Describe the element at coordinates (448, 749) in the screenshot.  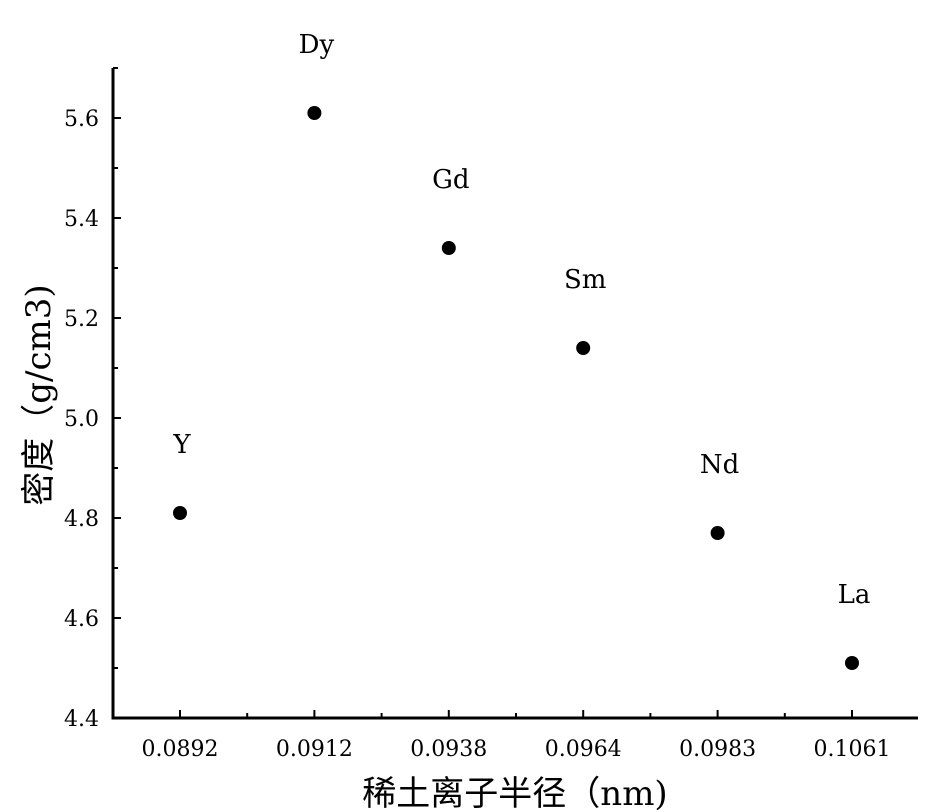
I see `x-tick-label: 0.0938` at that location.